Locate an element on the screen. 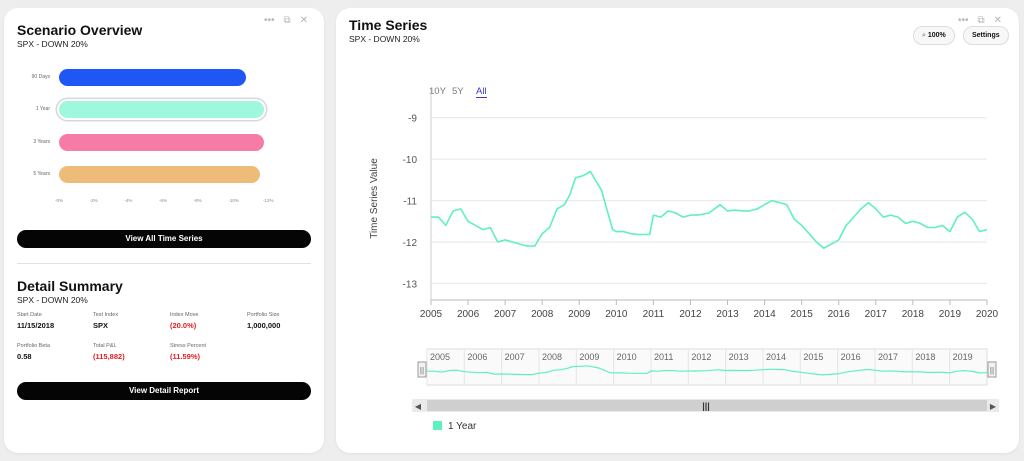 This screenshot has width=1024, height=461. y-tick-label: -13 is located at coordinates (410, 284).